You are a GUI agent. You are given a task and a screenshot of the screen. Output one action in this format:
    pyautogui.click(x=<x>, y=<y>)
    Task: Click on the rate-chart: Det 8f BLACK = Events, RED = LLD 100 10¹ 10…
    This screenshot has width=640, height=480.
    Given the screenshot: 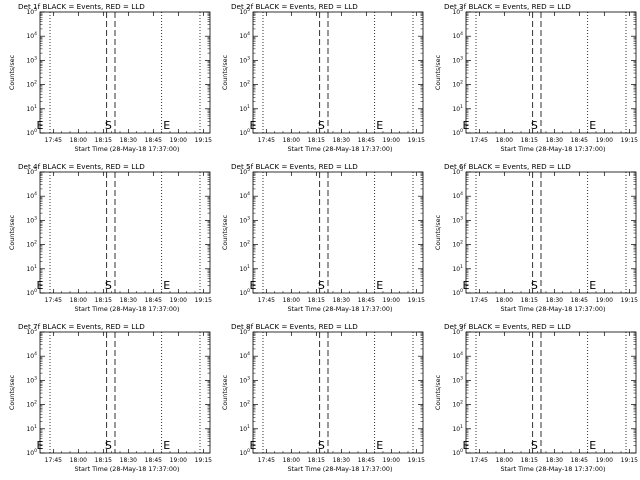 What is the action you would take?
    pyautogui.click(x=323, y=397)
    